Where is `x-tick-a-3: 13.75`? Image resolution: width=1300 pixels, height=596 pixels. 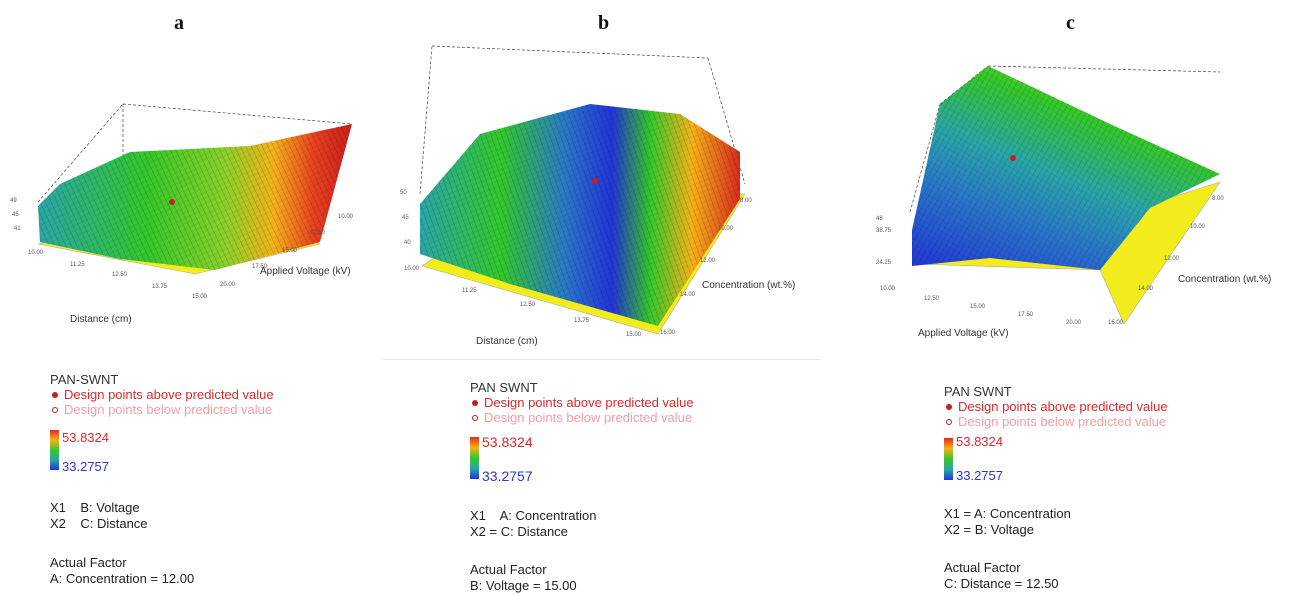
x-tick-a-3: 13.75 is located at coordinates (160, 287).